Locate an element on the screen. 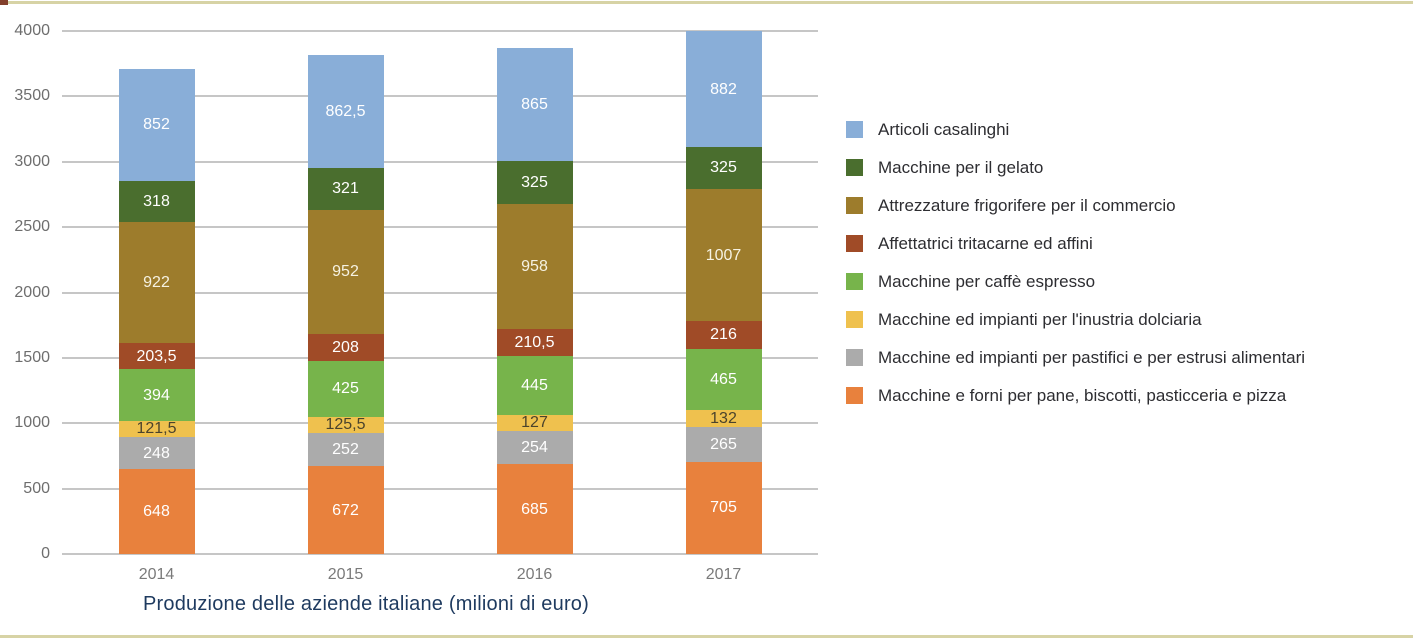  bar-segment: 210,5 is located at coordinates (534, 342).